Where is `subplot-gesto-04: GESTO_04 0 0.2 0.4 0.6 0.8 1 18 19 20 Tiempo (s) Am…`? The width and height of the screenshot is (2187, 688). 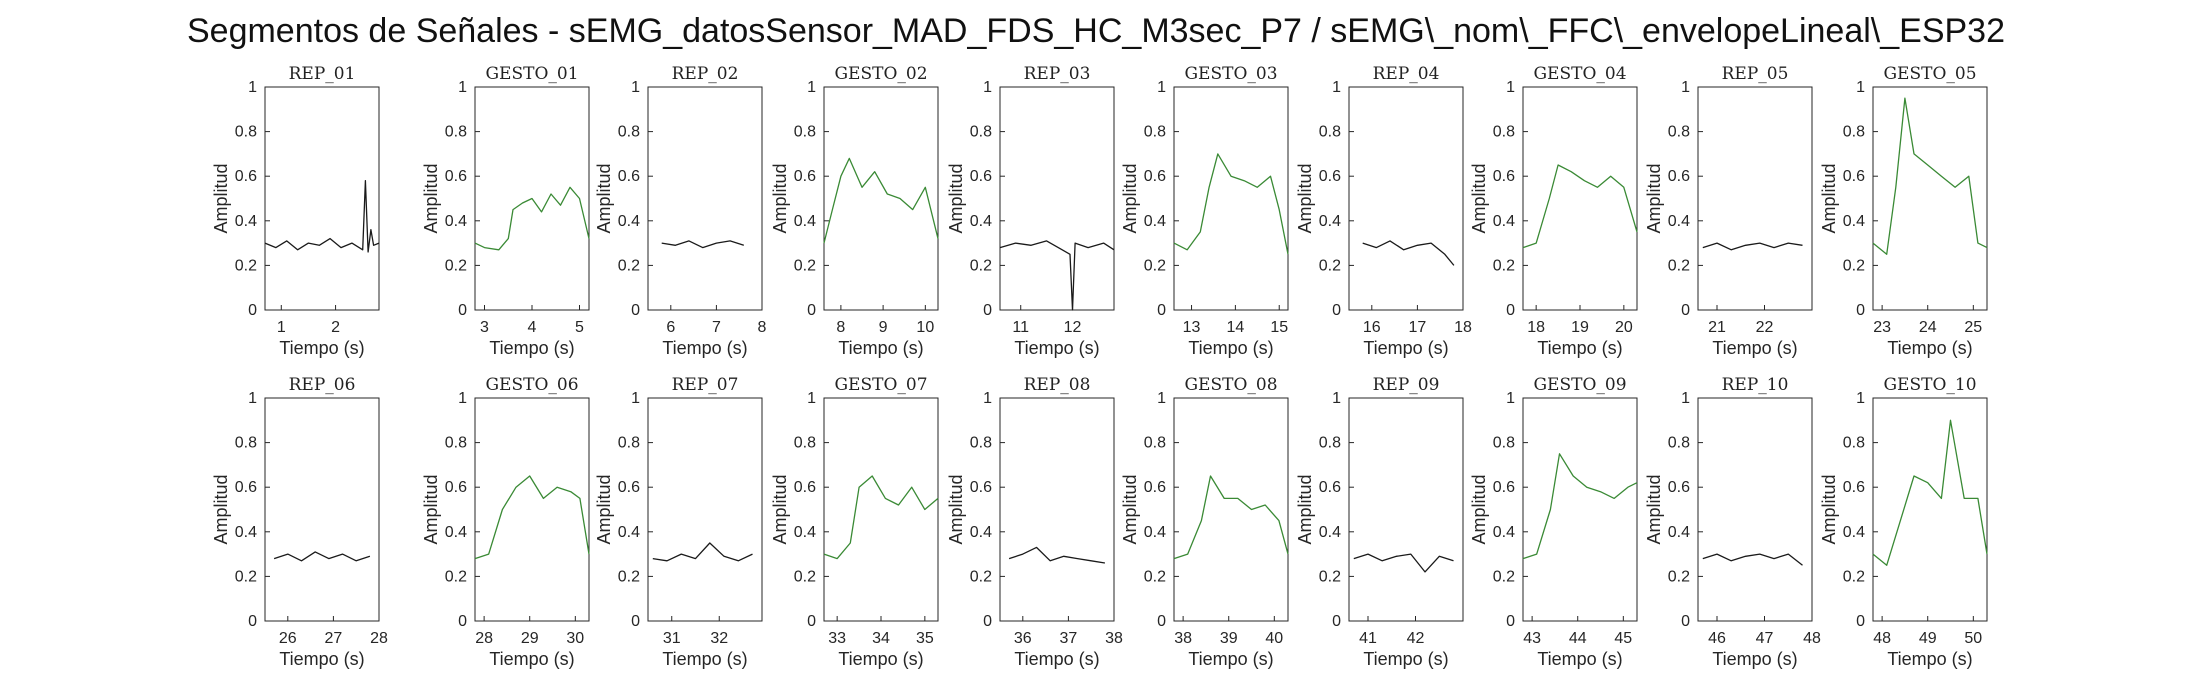
subplot-gesto-04: GESTO_04 0 0.2 0.4 0.6 0.8 1 18 19 20 Tiempo (s) Am… is located at coordinates (1553, 211).